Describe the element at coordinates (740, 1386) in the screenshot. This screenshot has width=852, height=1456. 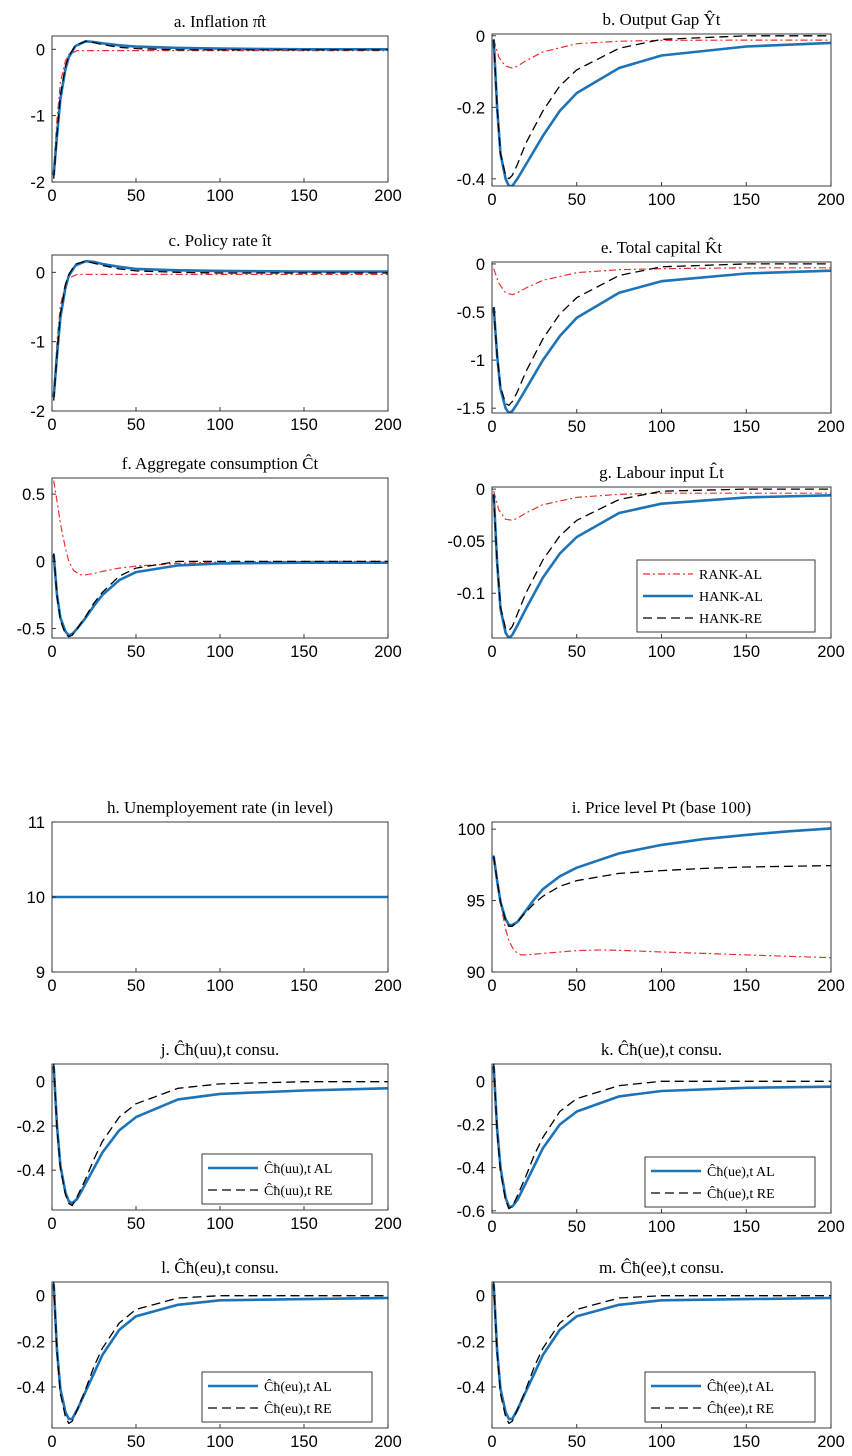
I see `legend-label: Ĉħ(ee),t AL` at that location.